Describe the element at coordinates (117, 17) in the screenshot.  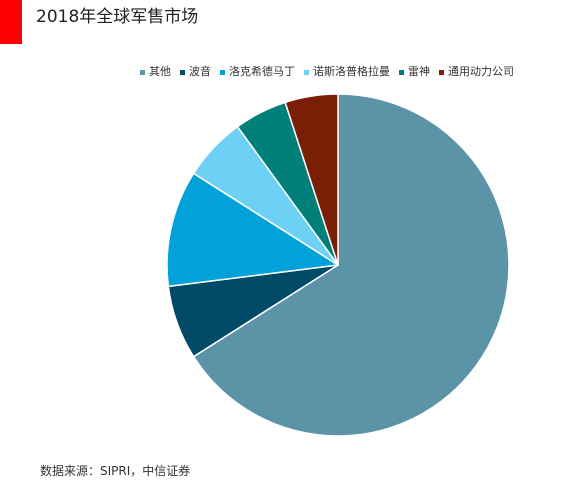
I see `chart-title: 2018年全球军售市场` at that location.